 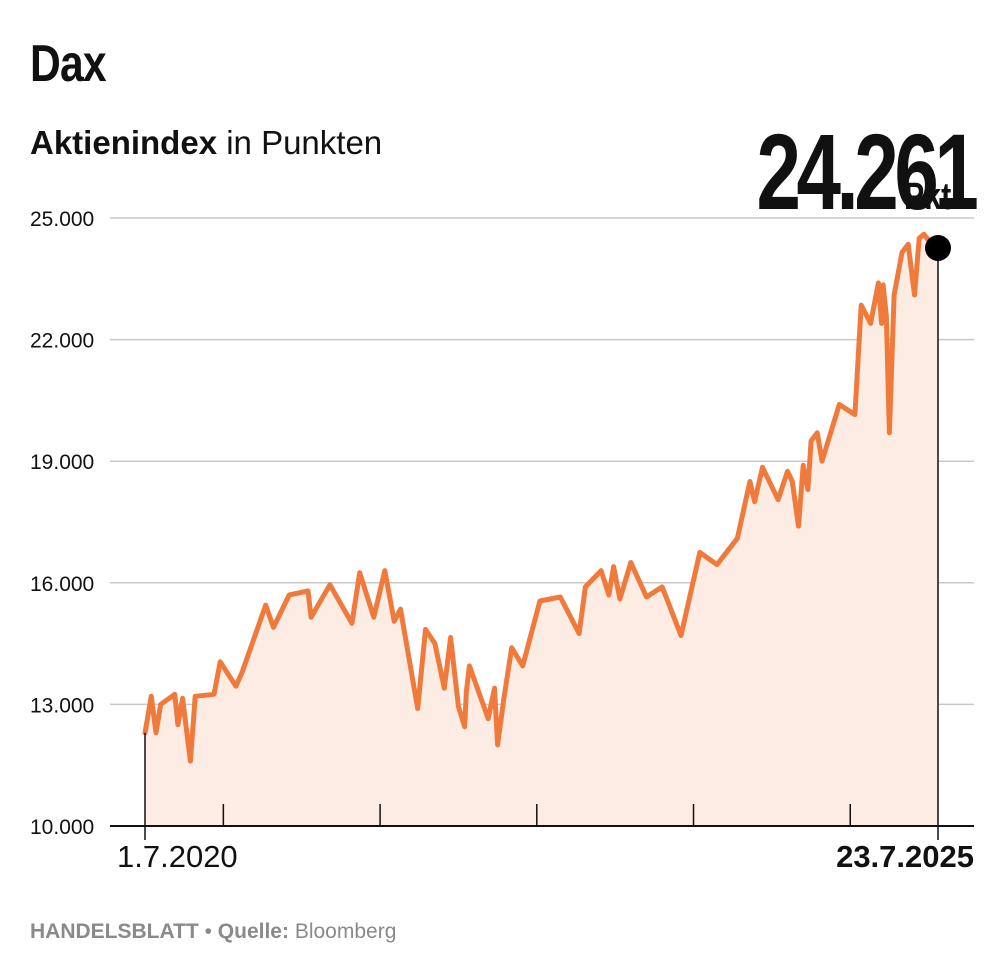 I want to click on current-value: 24.261Pkt., so click(x=829, y=171).